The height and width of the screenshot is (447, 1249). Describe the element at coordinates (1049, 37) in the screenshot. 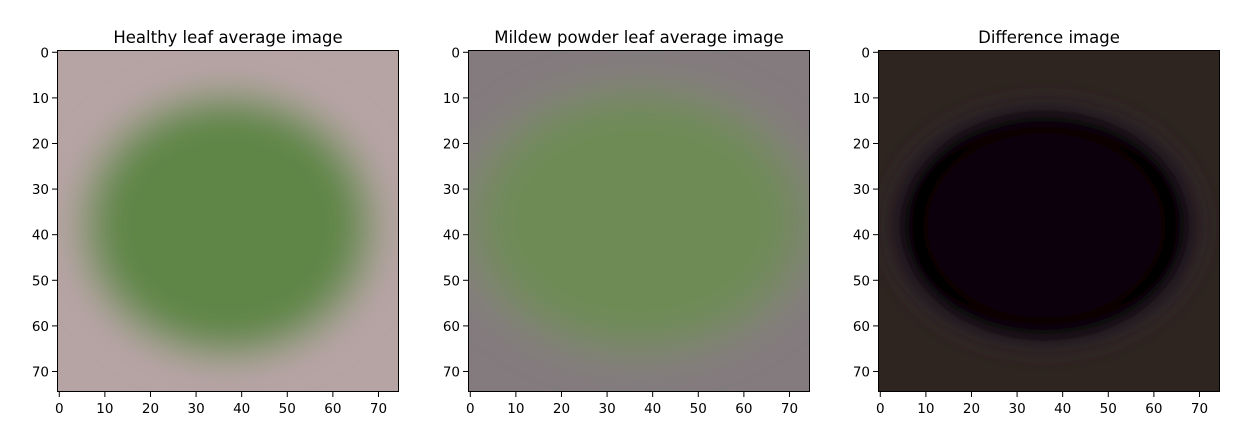

I see `chart-title: Difference image` at that location.